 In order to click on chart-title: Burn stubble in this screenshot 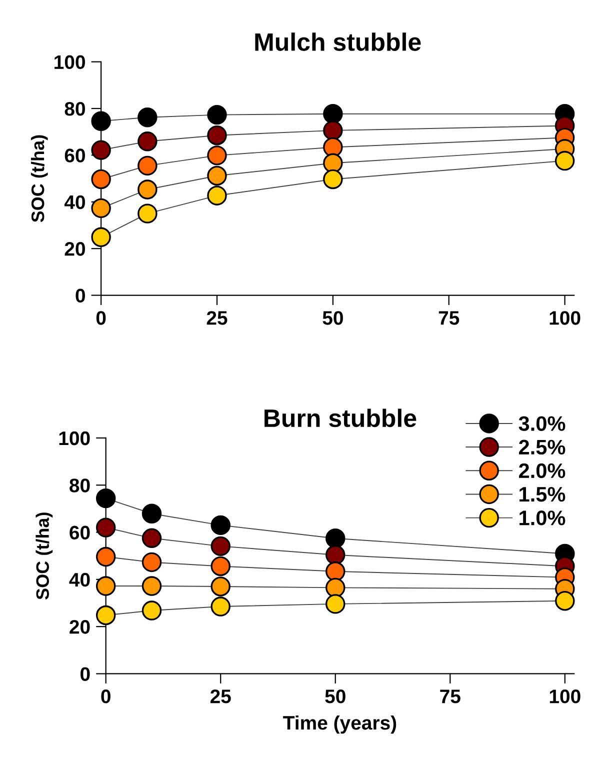, I will do `click(340, 418)`.